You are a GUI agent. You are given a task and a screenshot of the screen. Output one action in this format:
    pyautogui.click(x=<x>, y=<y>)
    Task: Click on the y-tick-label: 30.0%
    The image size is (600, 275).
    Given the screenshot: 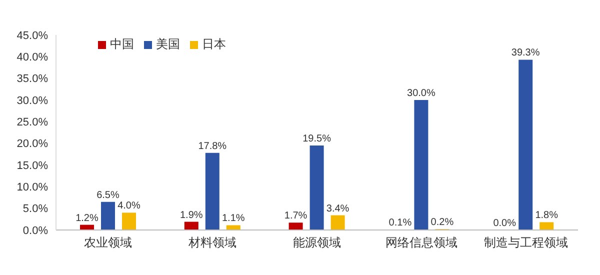 What is the action you would take?
    pyautogui.click(x=32, y=100)
    